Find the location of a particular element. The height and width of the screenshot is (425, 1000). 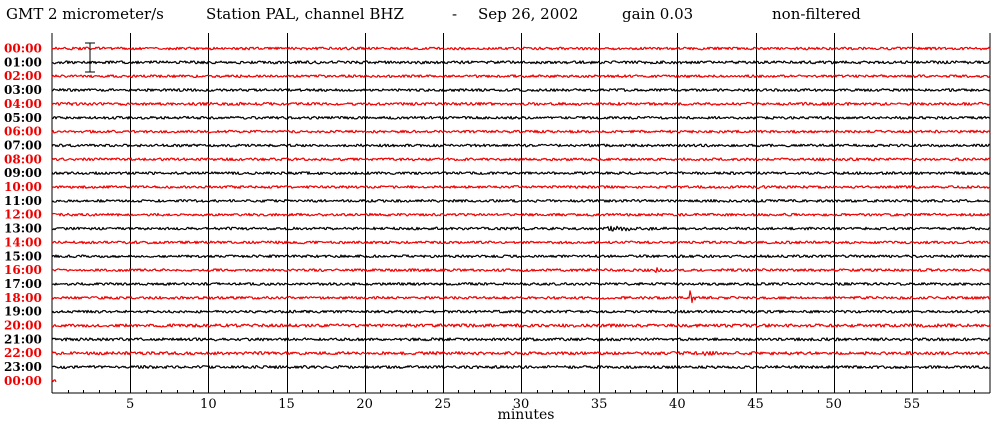

hour-label: 03:00 is located at coordinates (23, 90).